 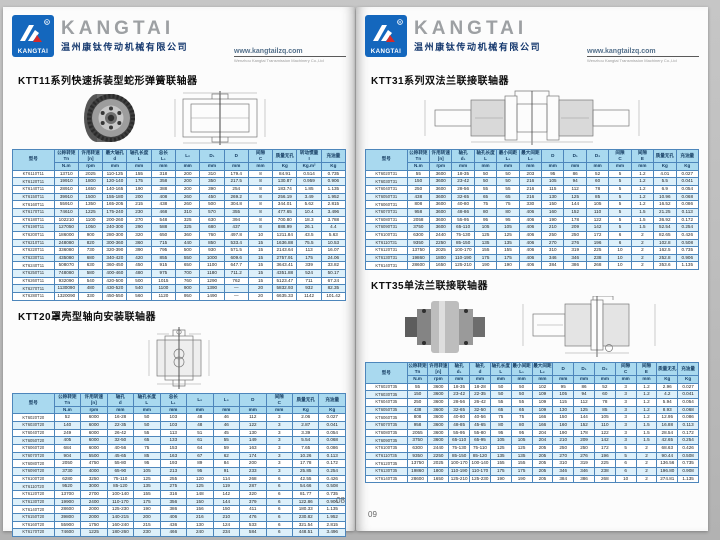 I want to click on table-cell: 325, so click(x=188, y=220).